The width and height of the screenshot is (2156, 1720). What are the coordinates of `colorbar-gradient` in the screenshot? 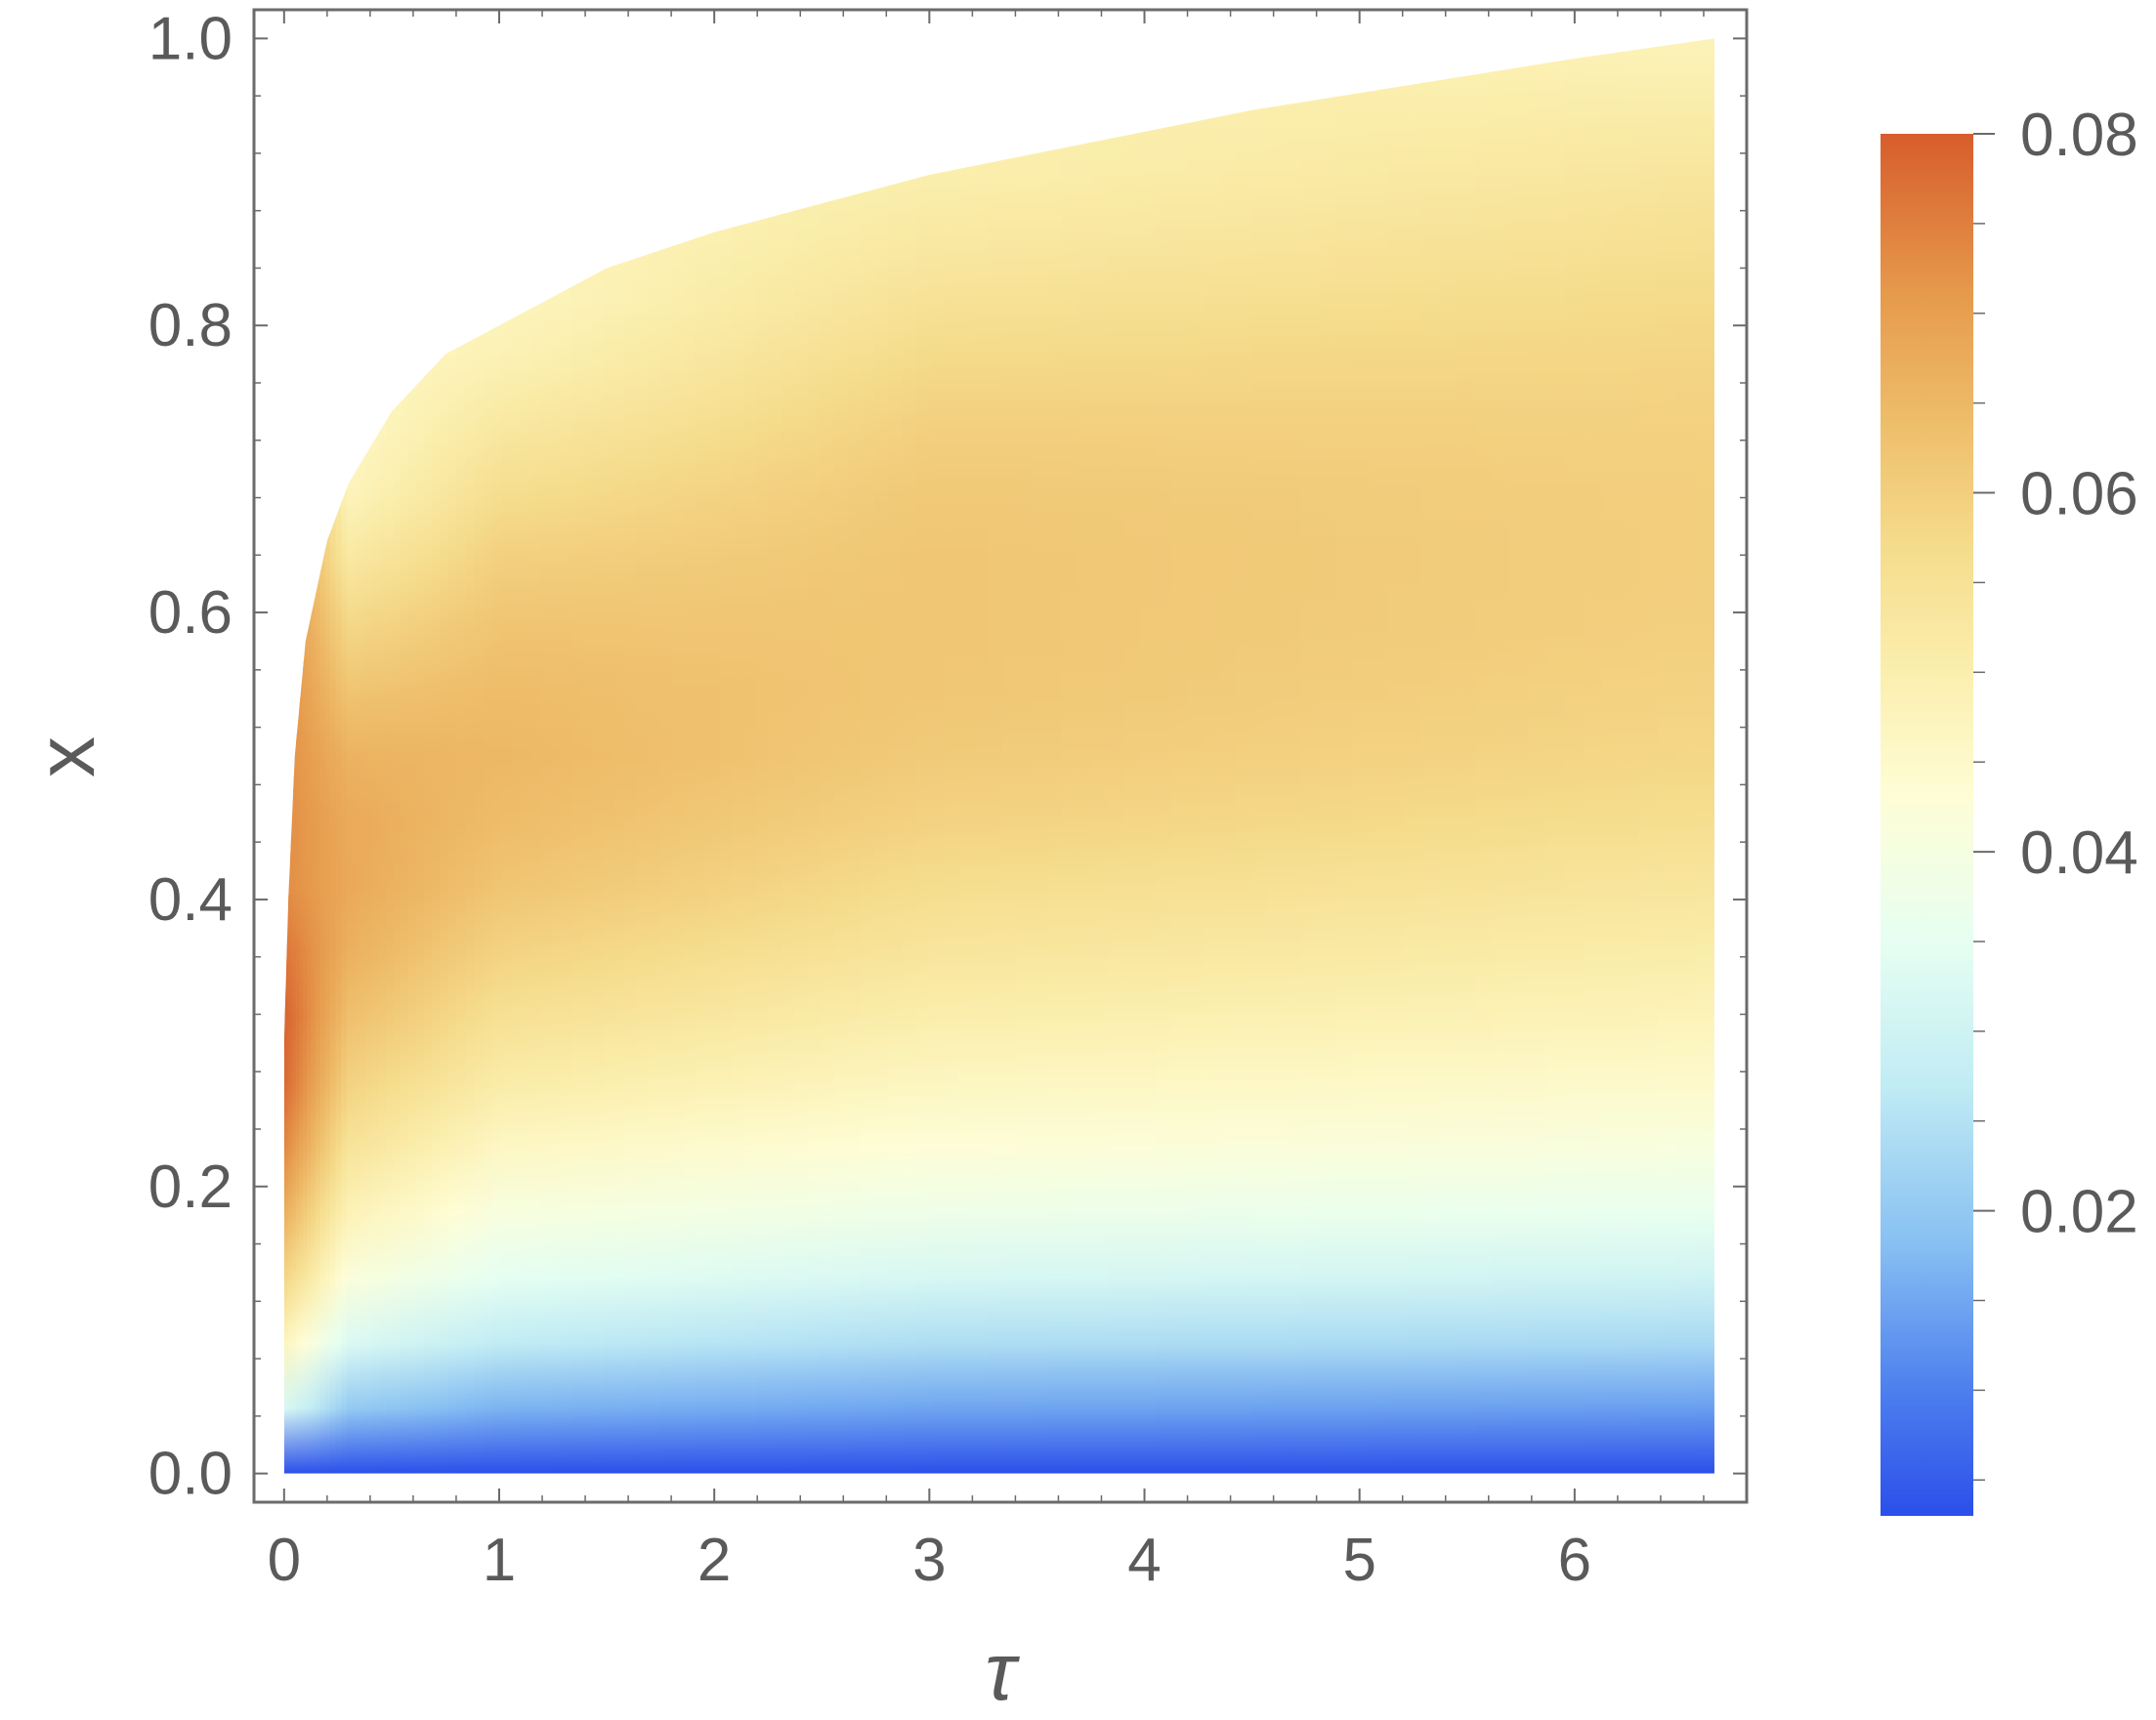 It's located at (1927, 825).